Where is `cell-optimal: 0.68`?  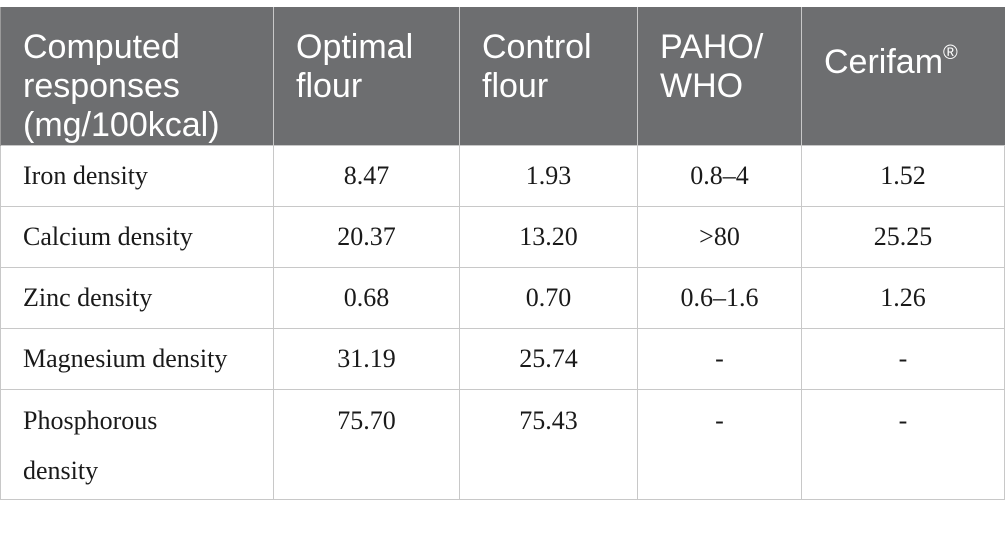
cell-optimal: 0.68 is located at coordinates (366, 298).